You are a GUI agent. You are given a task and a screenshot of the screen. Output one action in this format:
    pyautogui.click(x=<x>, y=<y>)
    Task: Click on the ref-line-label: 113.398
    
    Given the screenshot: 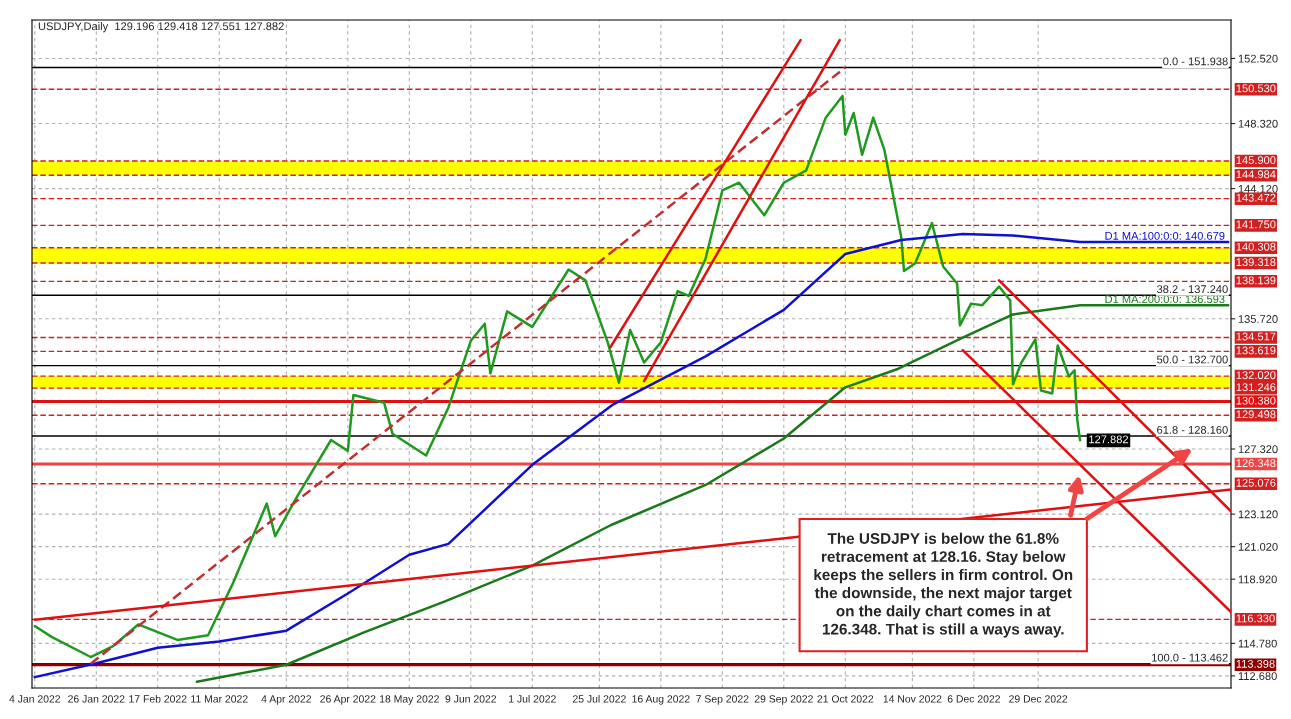 What is the action you would take?
    pyautogui.click(x=1255, y=663)
    